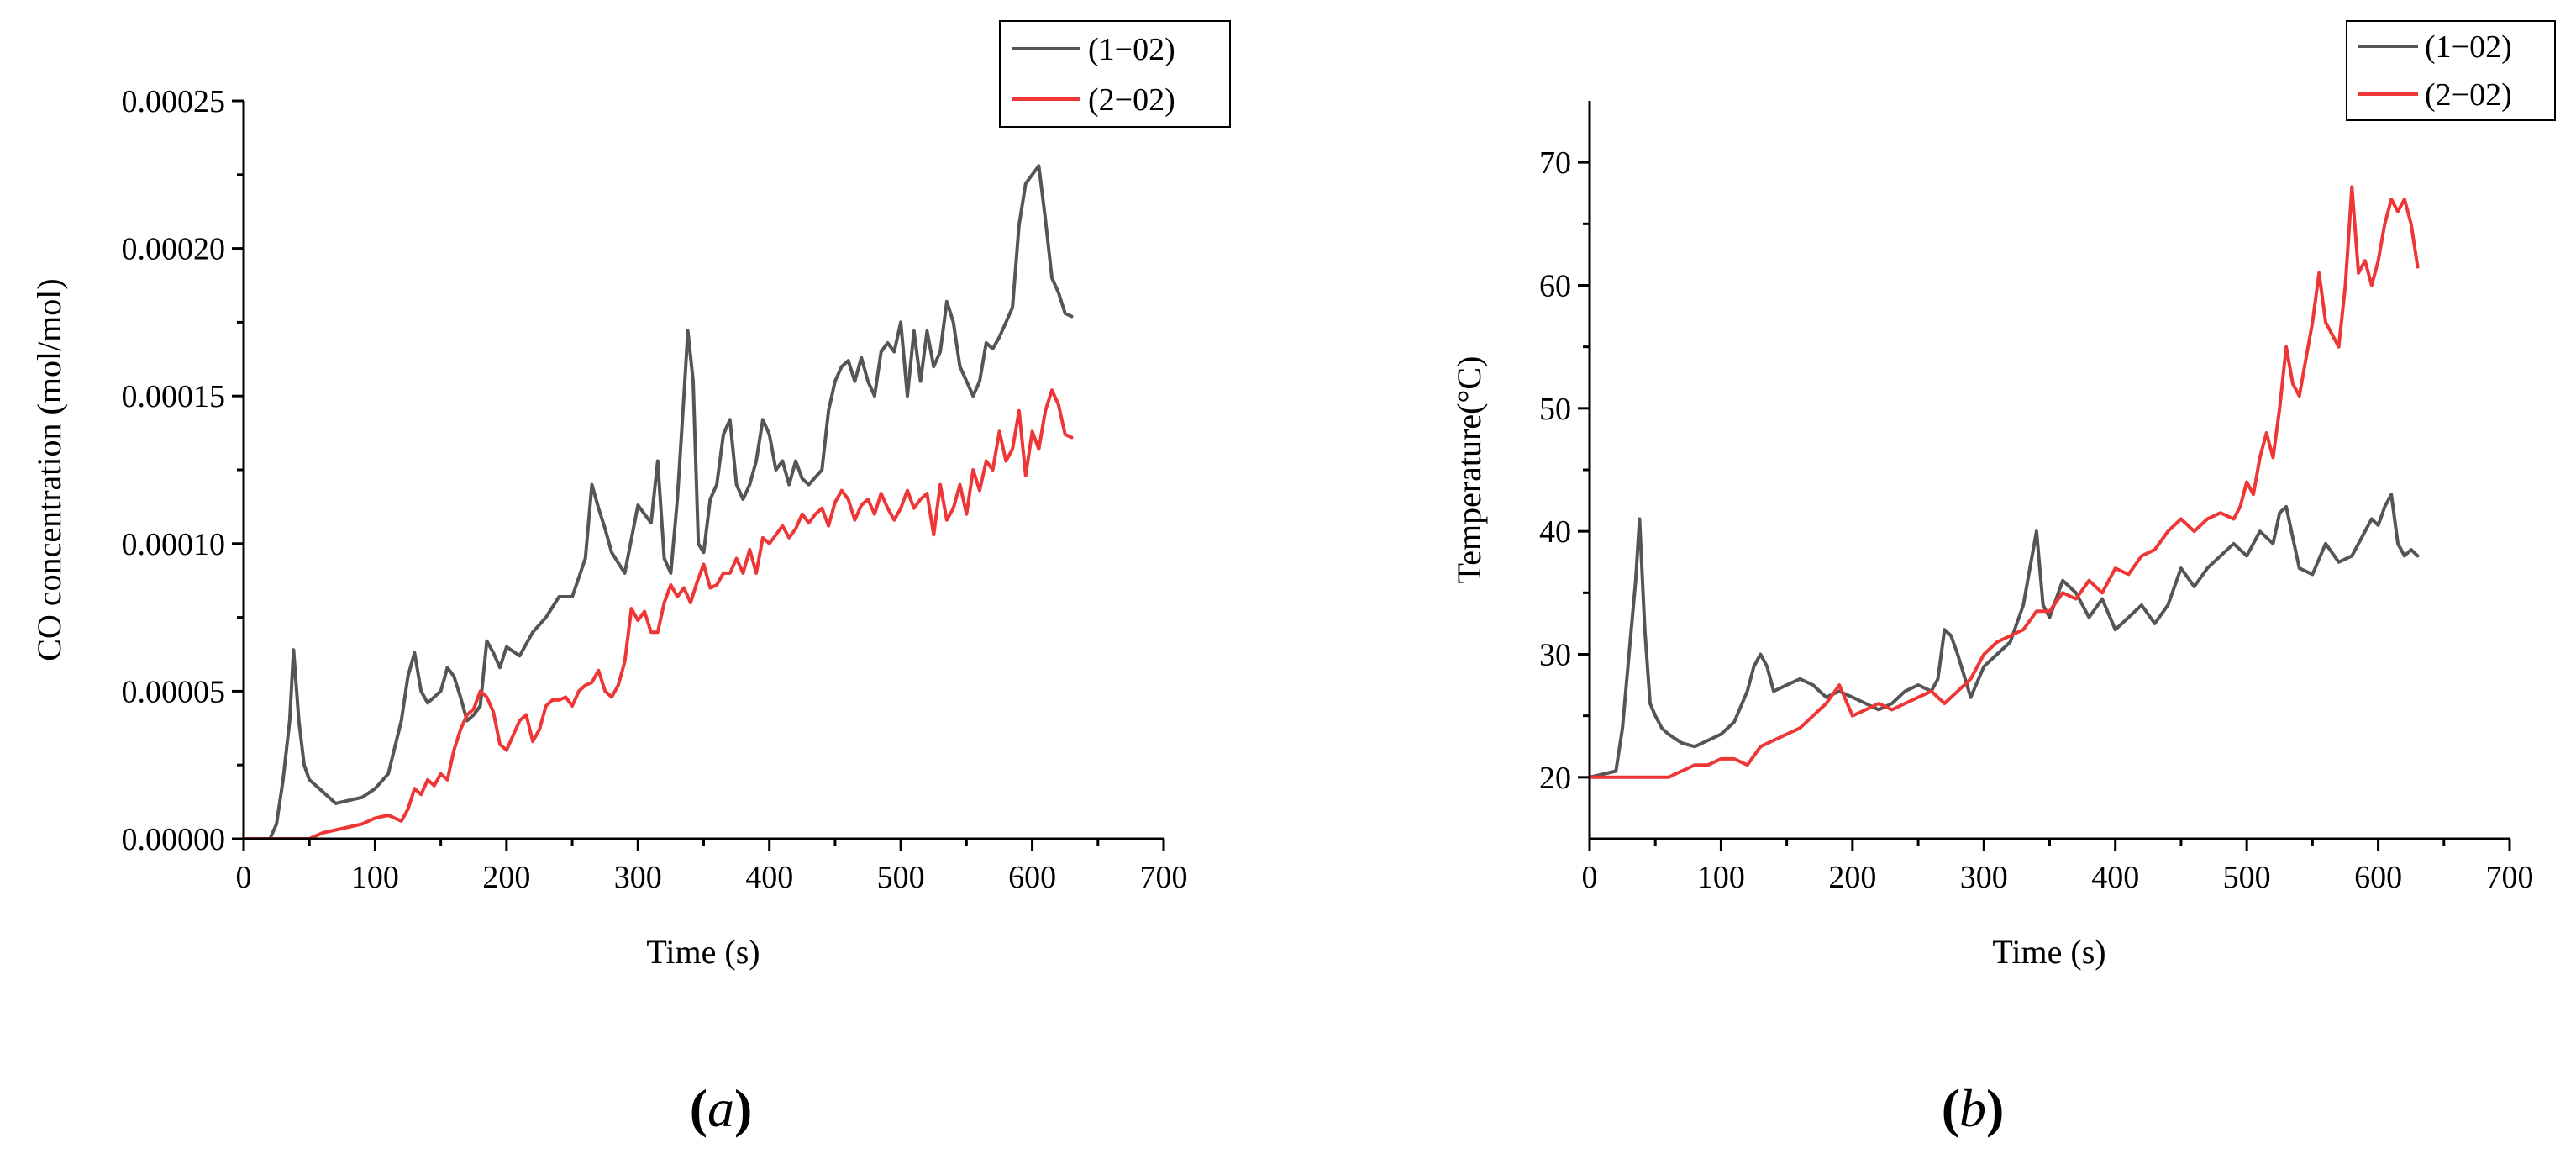  What do you see at coordinates (1564, 471) in the screenshot?
I see `y-axis-ticks: 20 30 40 50 60 70` at bounding box center [1564, 471].